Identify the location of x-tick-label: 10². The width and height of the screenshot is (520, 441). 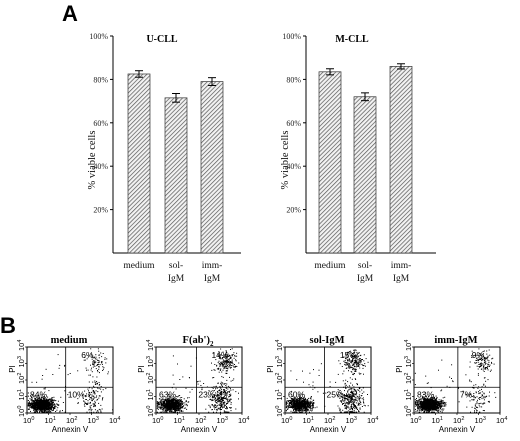
(71, 420).